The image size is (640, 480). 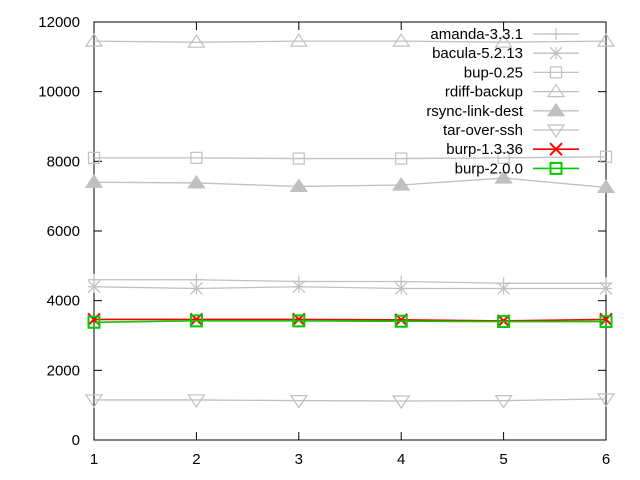 I want to click on x-tick-label: 2, so click(x=196, y=459).